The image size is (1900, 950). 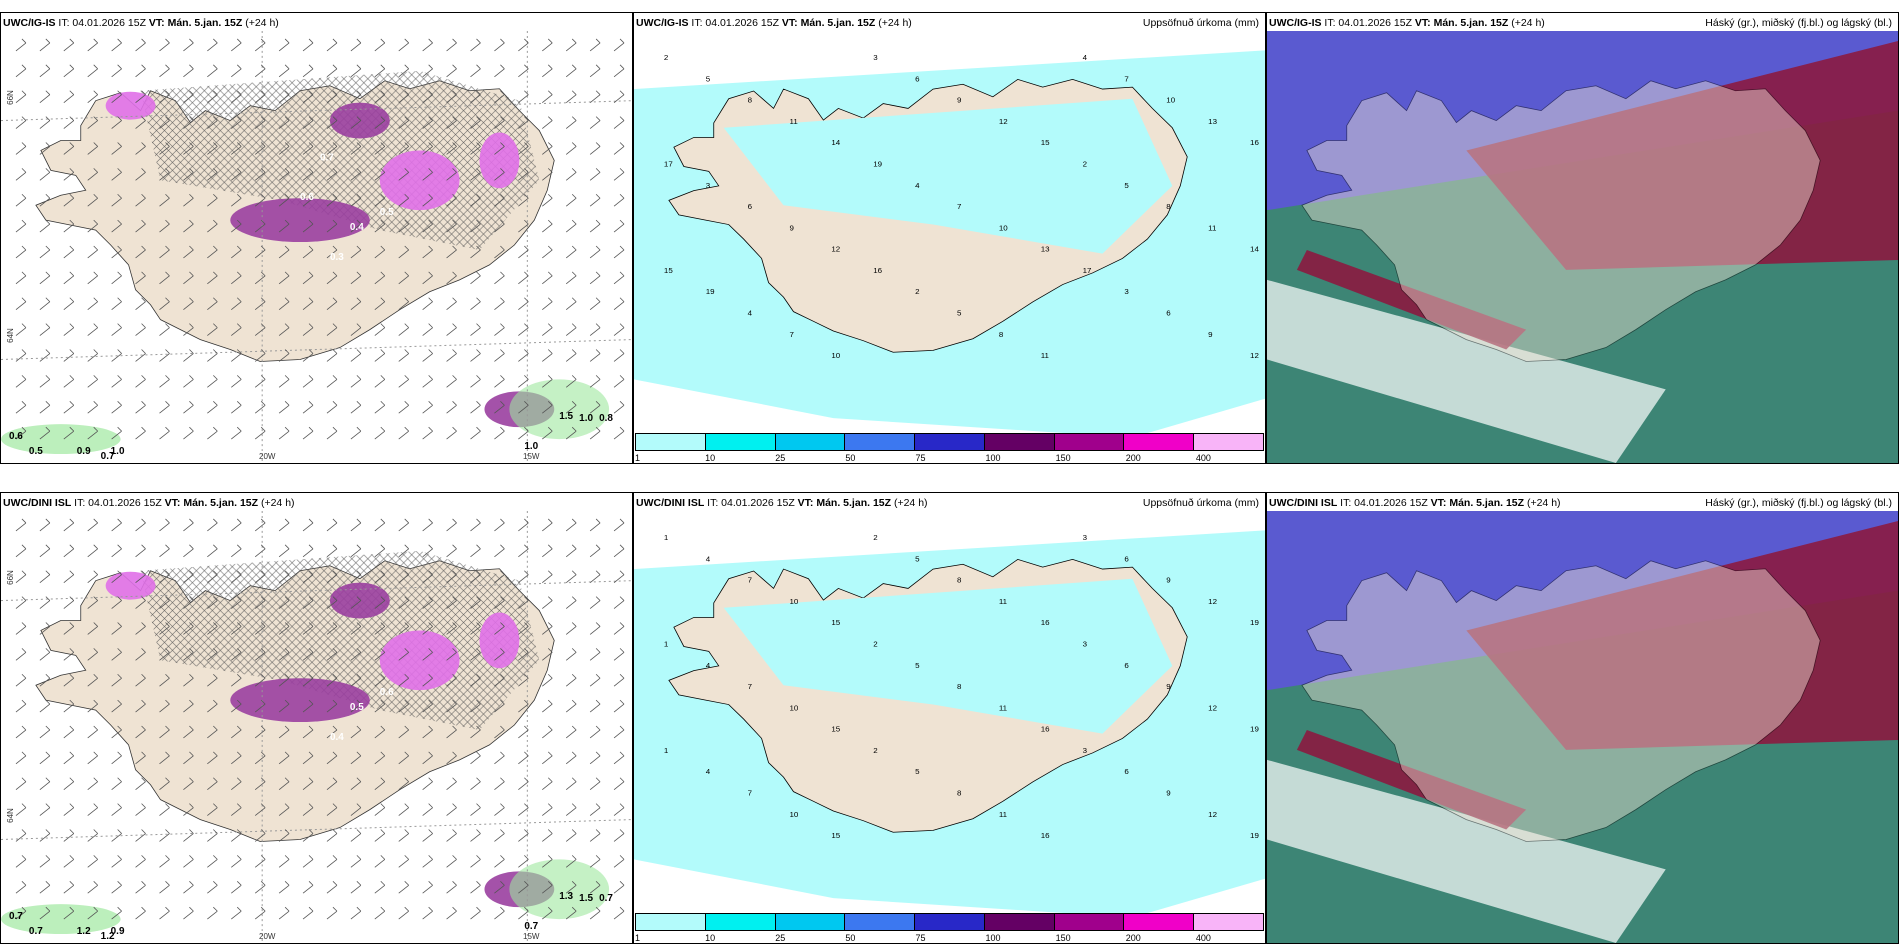 What do you see at coordinates (1003, 227) in the screenshot?
I see `precip-amount-label: 10` at bounding box center [1003, 227].